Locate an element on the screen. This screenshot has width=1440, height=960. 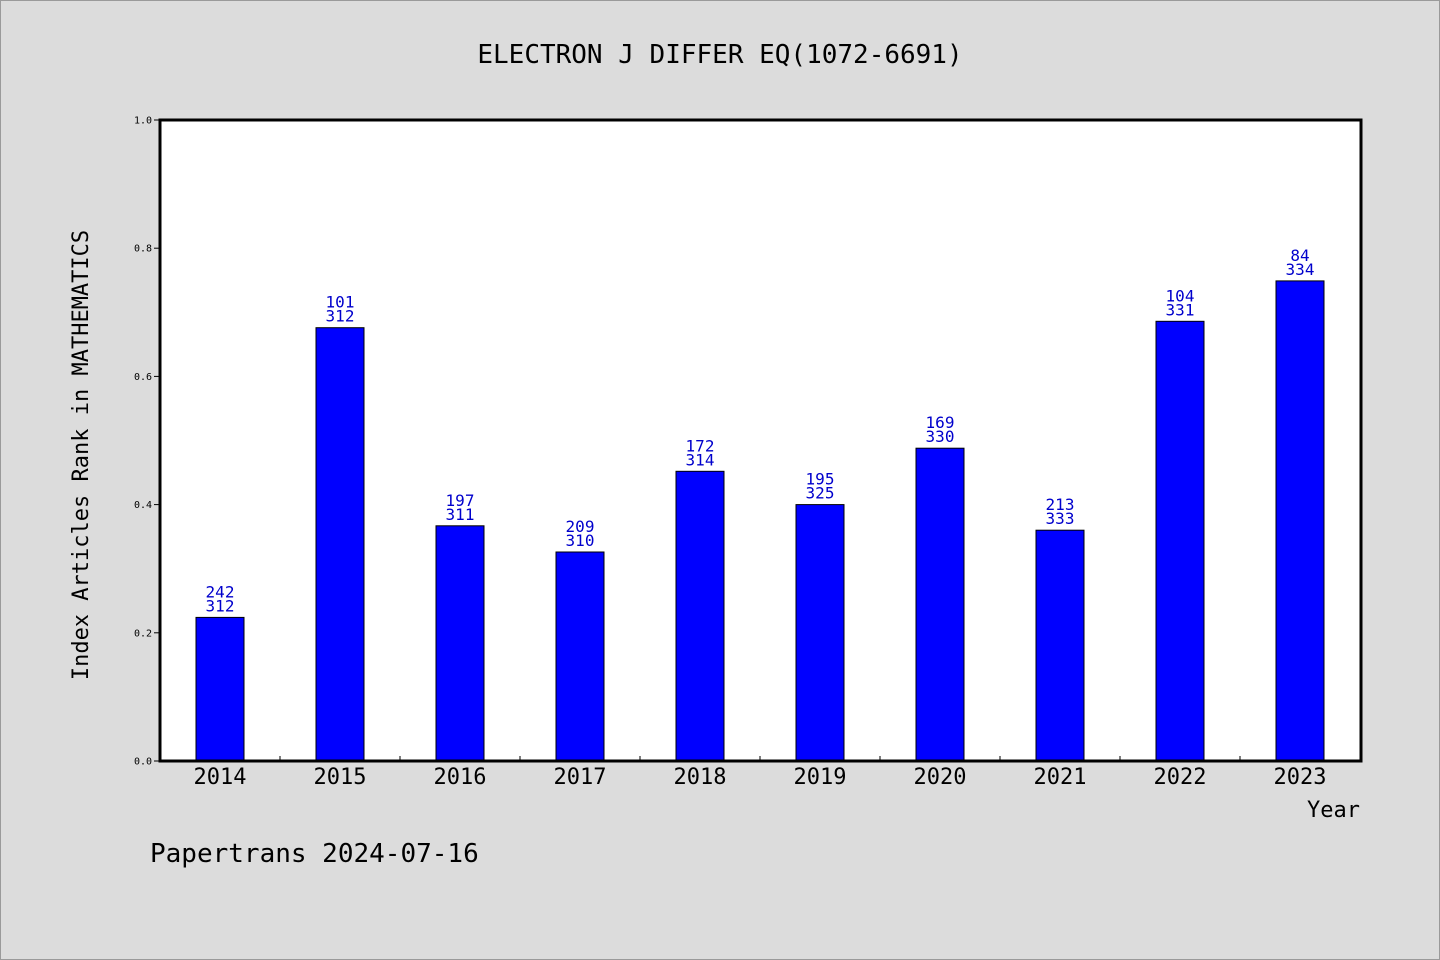
y-tick-label: 0.4 is located at coordinates (143, 505).